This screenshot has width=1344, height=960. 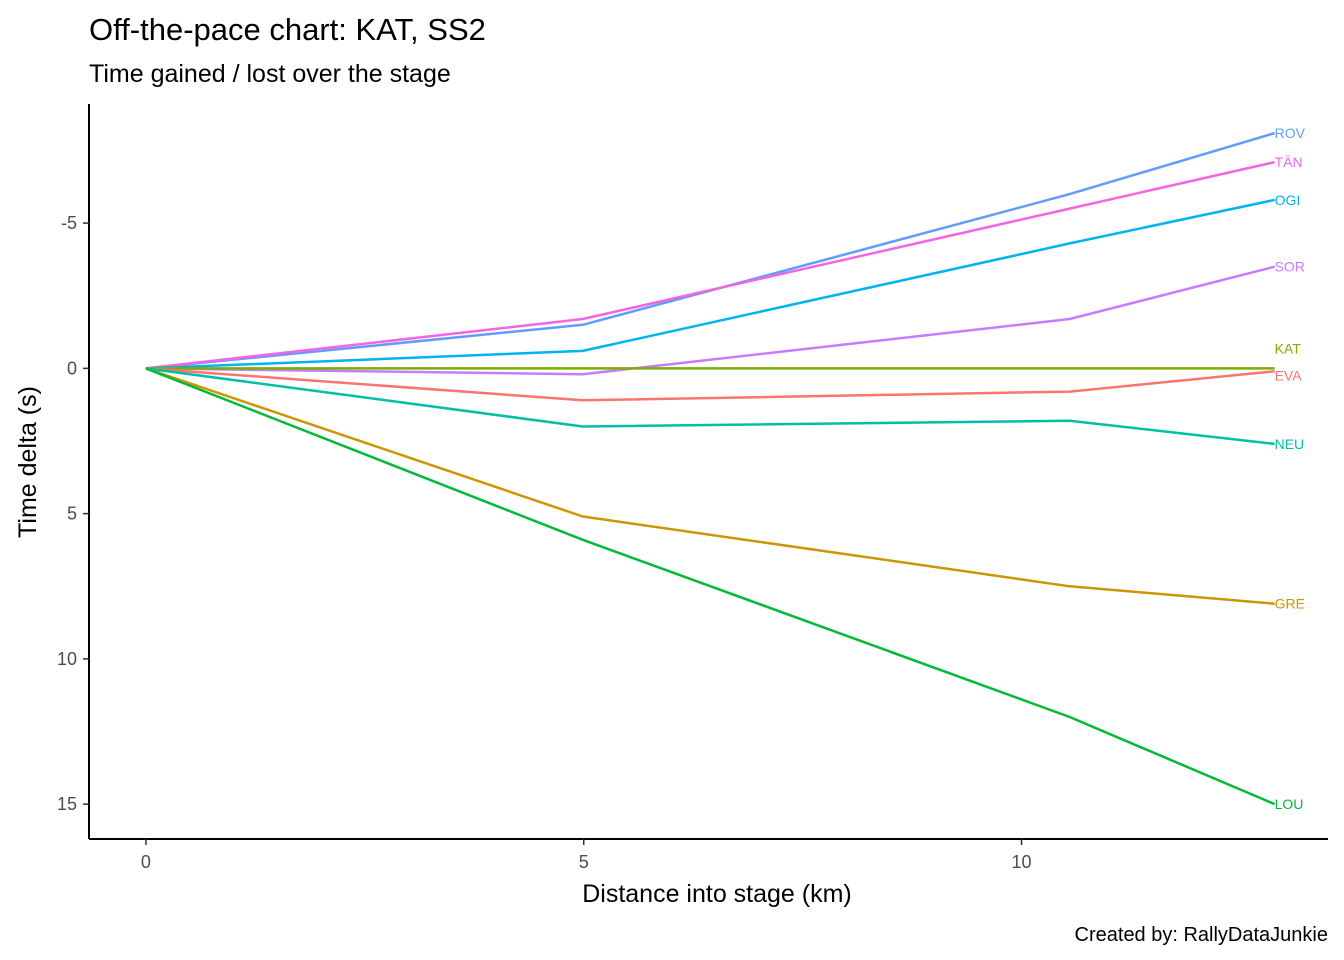 I want to click on series-label-rov: ROV, so click(x=1290, y=133).